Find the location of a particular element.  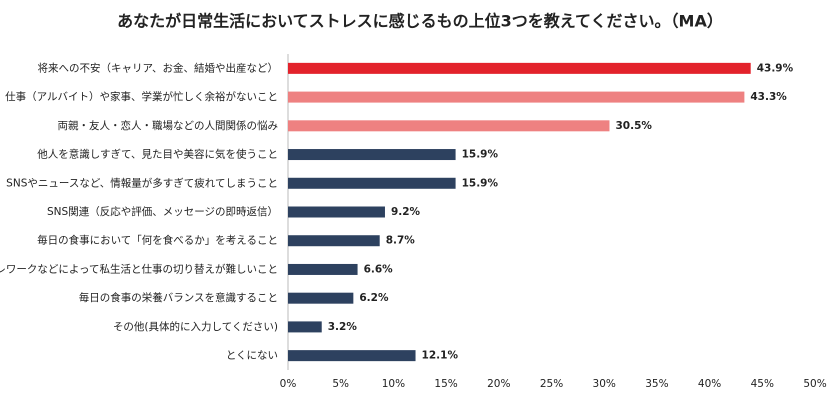

y-tick-label: 毎日の食事の栄養バランスを意識すること is located at coordinates (178, 297).